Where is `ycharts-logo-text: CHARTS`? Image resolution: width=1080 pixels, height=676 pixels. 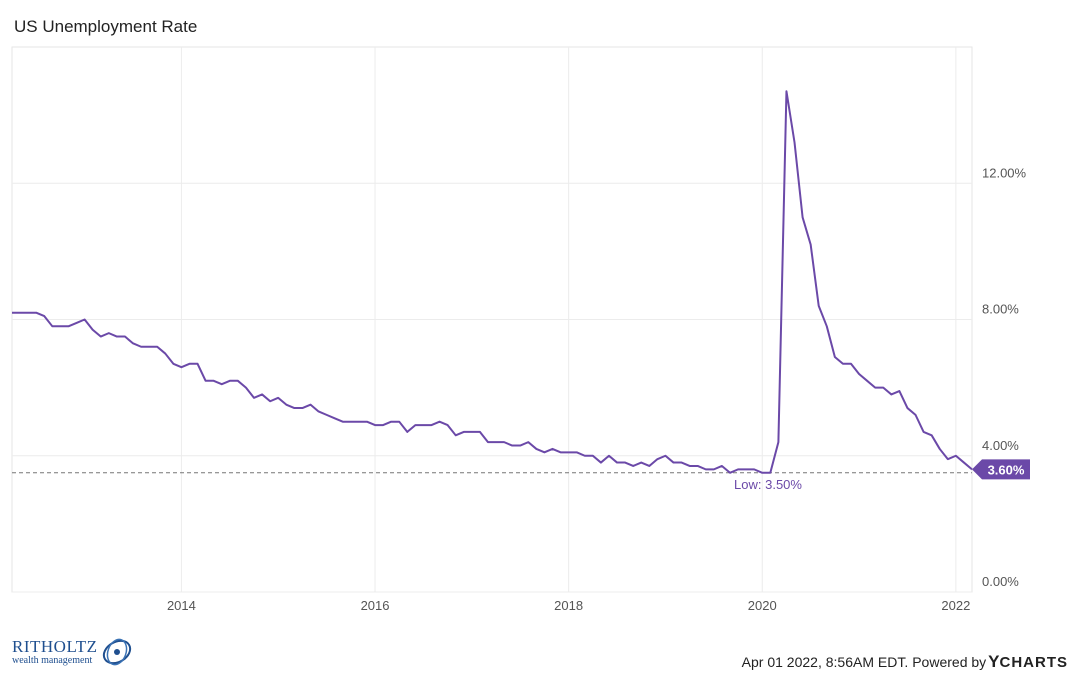 ycharts-logo-text: CHARTS is located at coordinates (1033, 662).